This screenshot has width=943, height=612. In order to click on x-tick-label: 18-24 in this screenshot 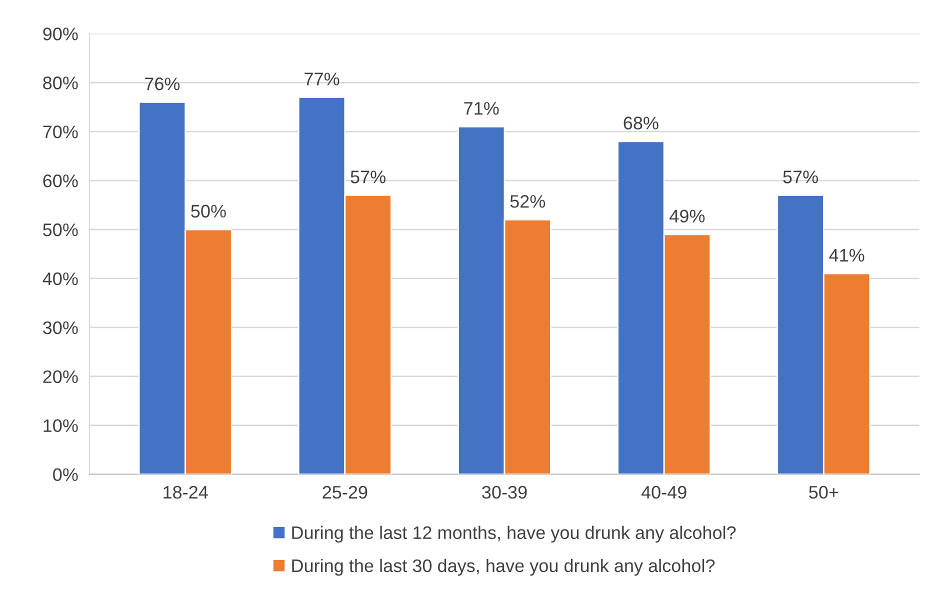, I will do `click(186, 492)`.